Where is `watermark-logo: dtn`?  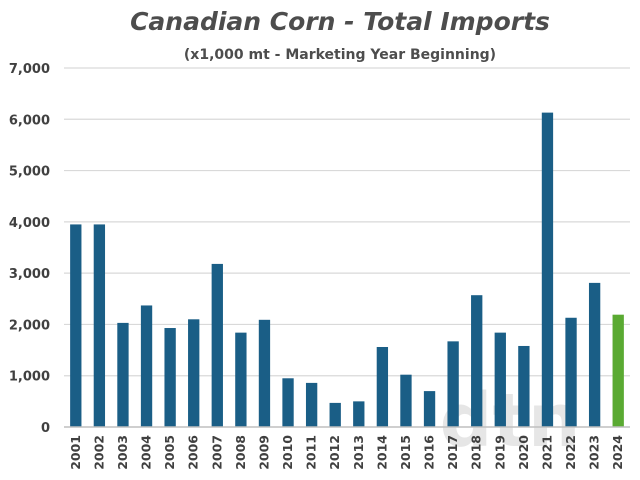 watermark-logo: dtn is located at coordinates (509, 421).